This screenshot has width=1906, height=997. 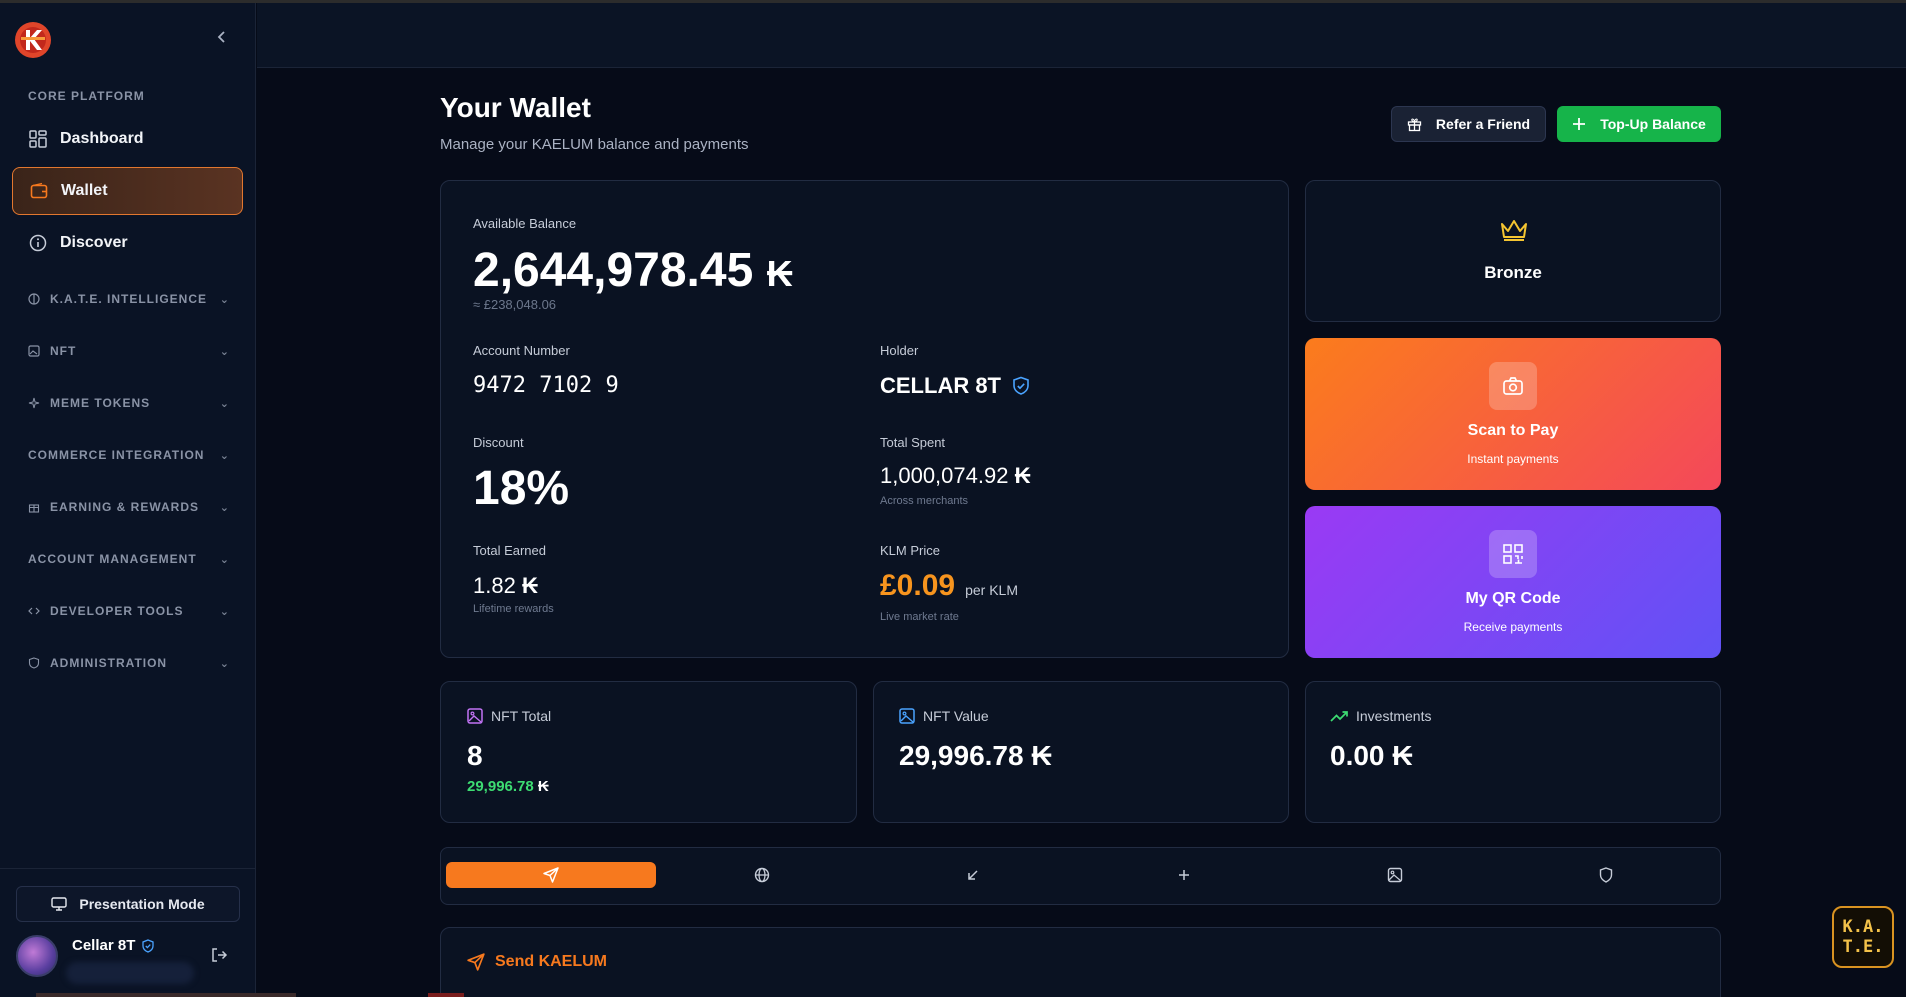 What do you see at coordinates (546, 385) in the screenshot?
I see `account-number-value: 9472 7102 9` at bounding box center [546, 385].